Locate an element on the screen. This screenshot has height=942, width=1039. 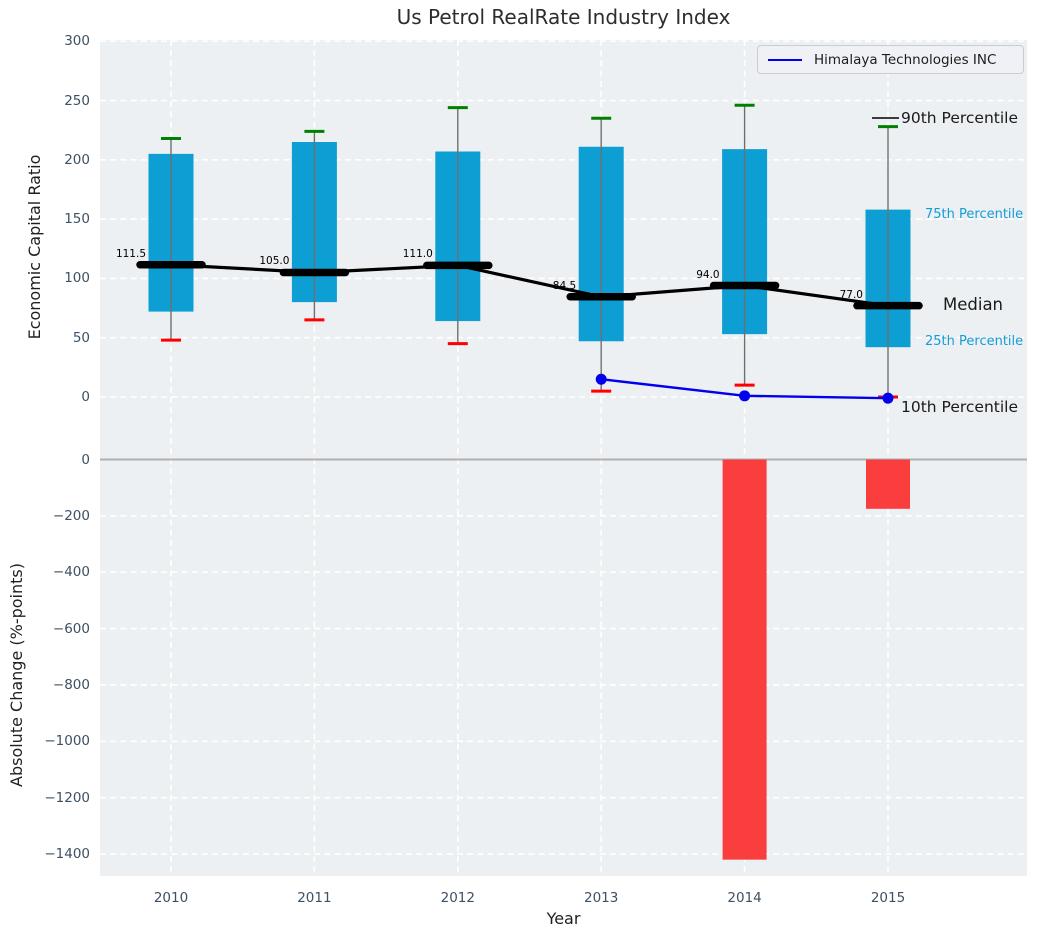
y-tick-label-top: 100 is located at coordinates (77, 278).